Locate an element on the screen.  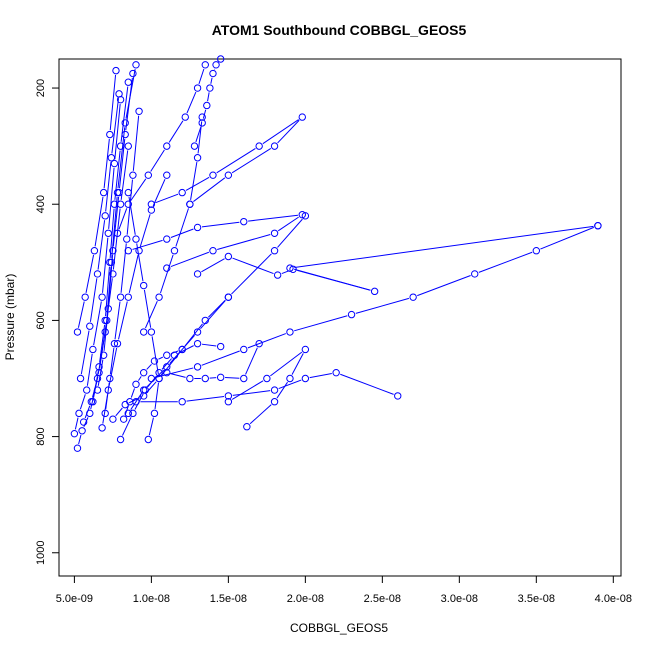
x-tick-label: 4.0e-08 is located at coordinates (613, 599).